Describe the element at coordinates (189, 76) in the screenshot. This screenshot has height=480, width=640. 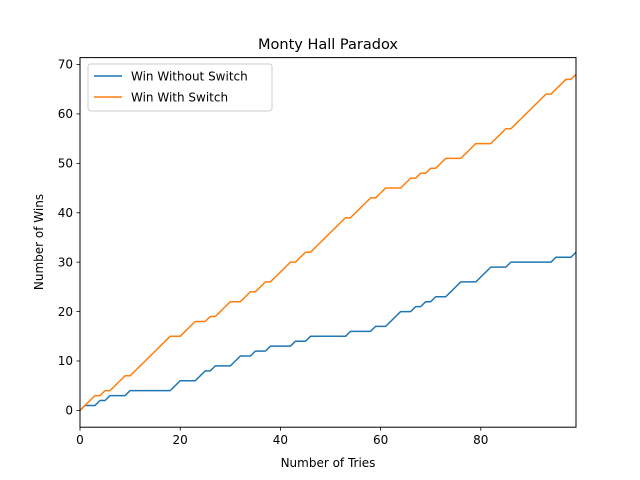
I see `legend-label-0: Win Without Switch` at that location.